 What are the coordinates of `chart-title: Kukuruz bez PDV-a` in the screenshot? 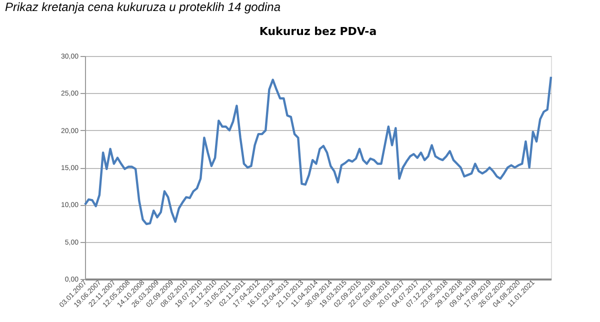 It's located at (318, 31).